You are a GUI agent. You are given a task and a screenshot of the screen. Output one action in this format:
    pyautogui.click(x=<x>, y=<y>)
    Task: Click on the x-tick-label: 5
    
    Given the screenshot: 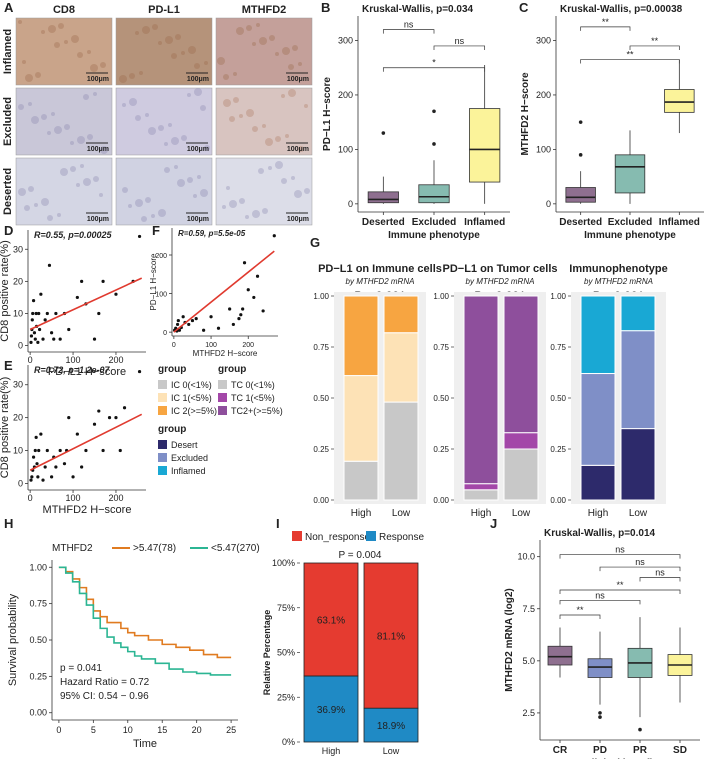 What is the action you would take?
    pyautogui.click(x=93, y=730)
    